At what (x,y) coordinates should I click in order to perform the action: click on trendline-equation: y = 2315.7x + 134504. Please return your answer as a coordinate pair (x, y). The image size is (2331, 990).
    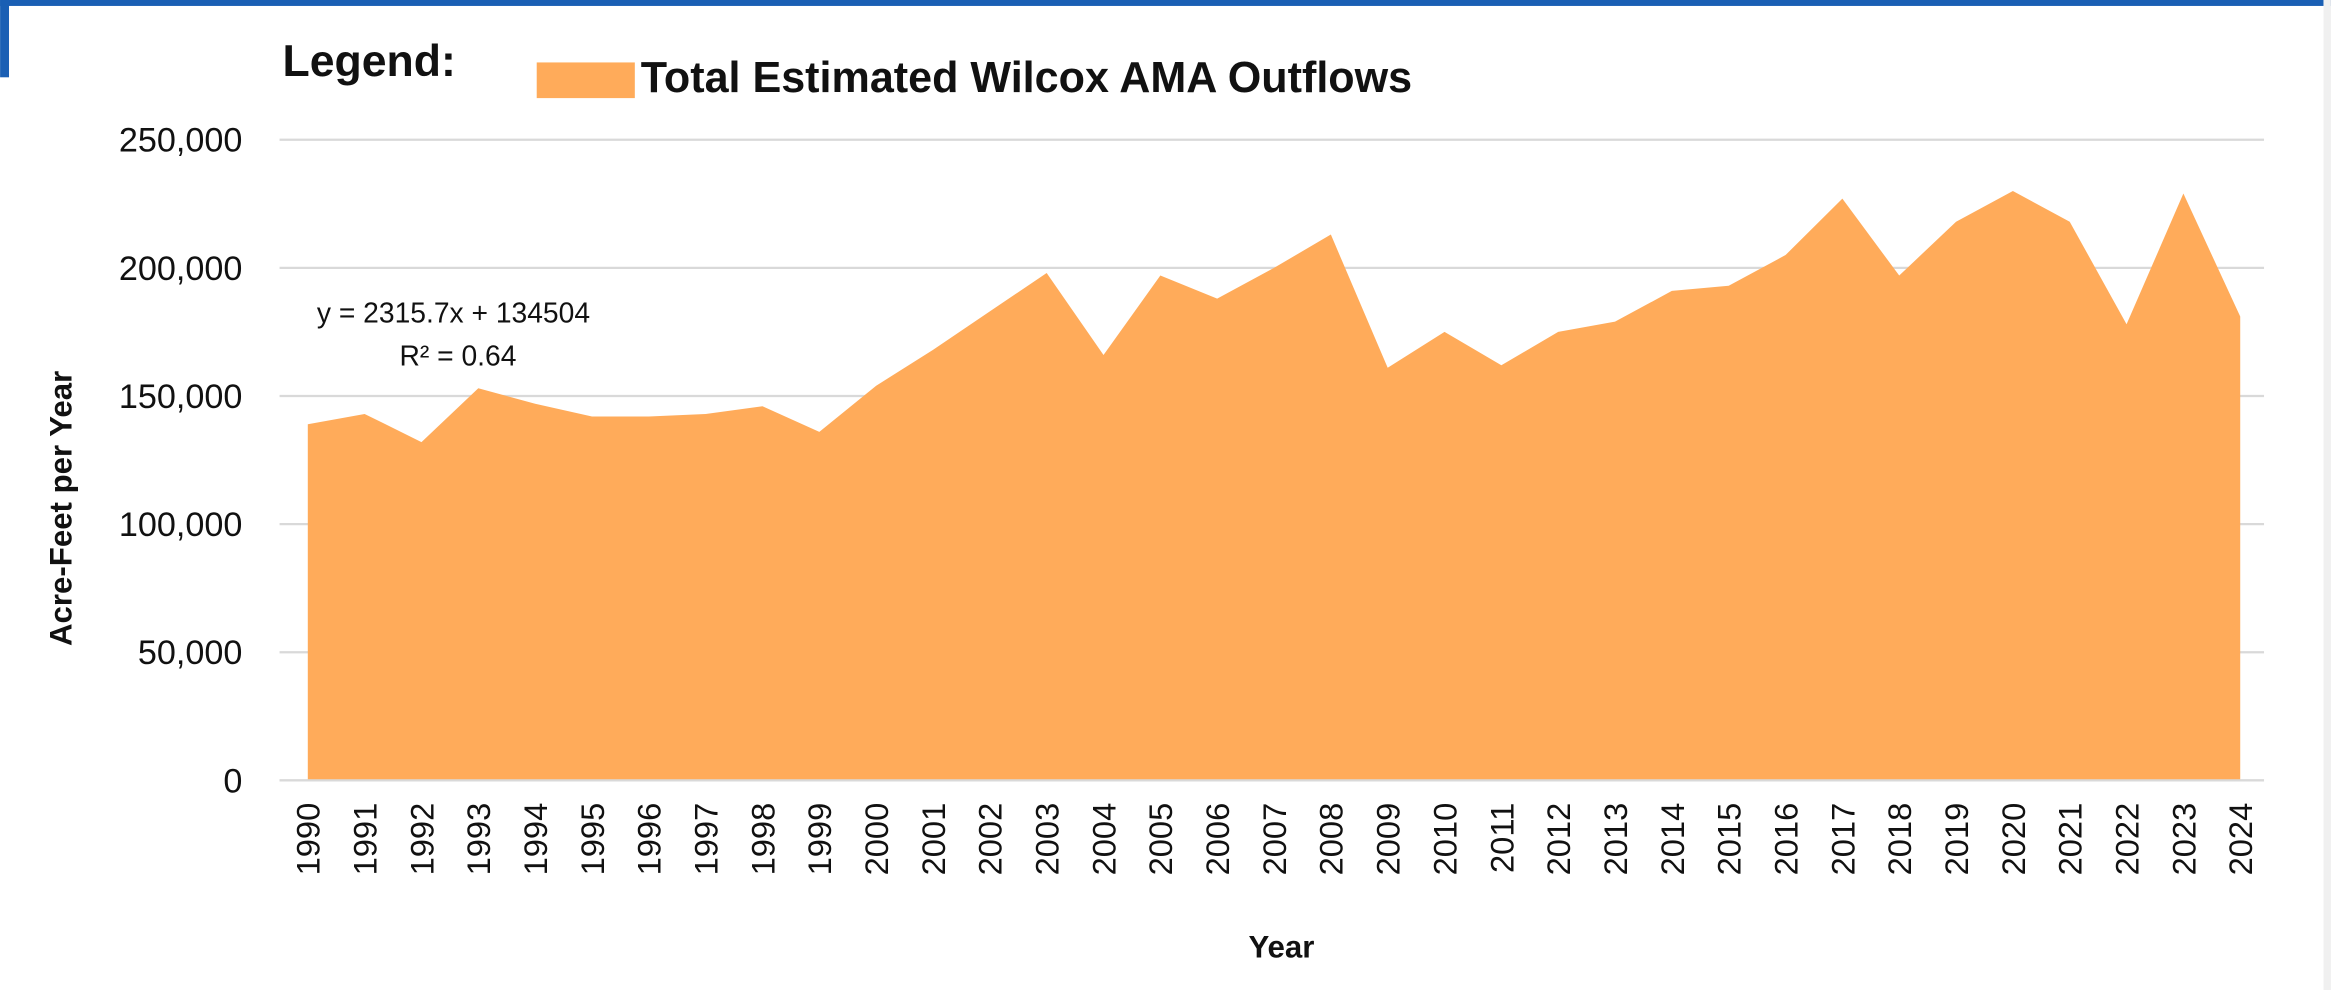
    Looking at the image, I should click on (453, 313).